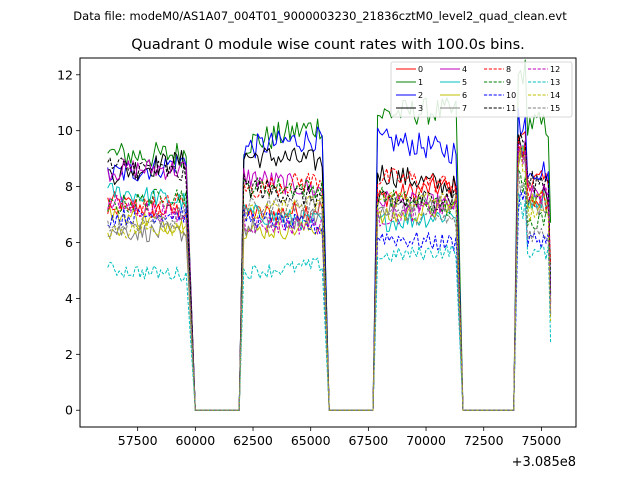 The image size is (640, 480). I want to click on legend-label-13: 13, so click(555, 82).